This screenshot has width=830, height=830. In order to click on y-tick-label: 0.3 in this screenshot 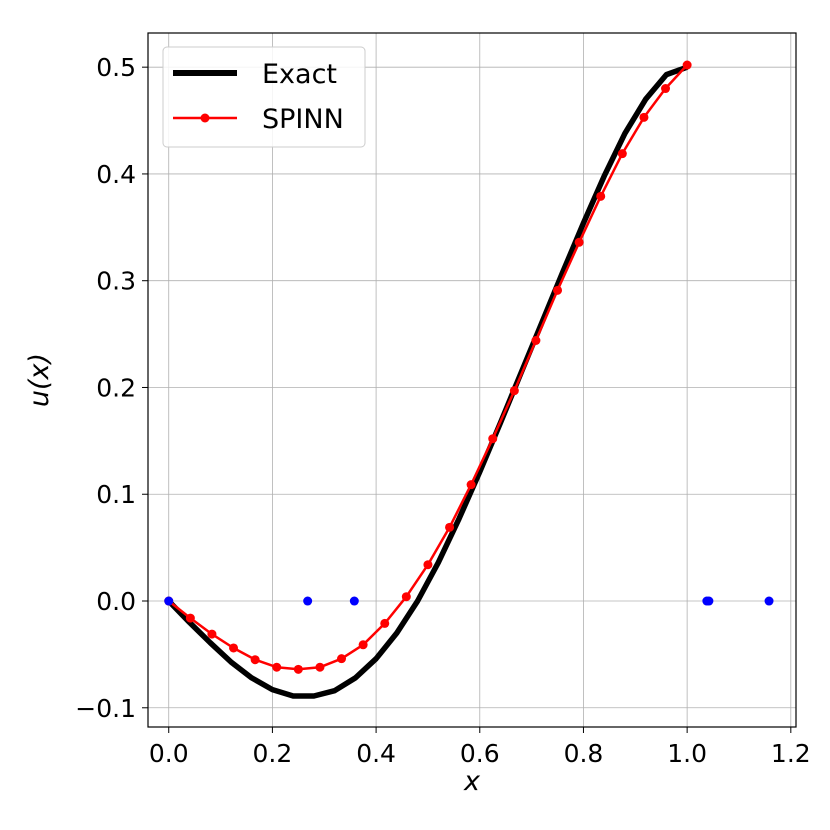, I will do `click(116, 281)`.